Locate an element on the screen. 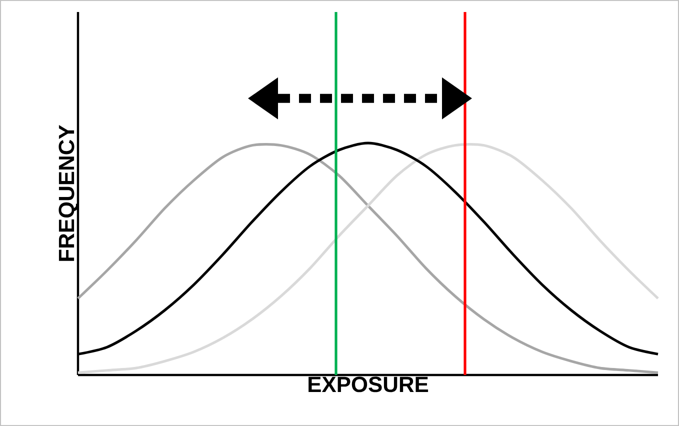 This screenshot has width=679, height=426. x-axis-title: EXPOSURE is located at coordinates (368, 384).